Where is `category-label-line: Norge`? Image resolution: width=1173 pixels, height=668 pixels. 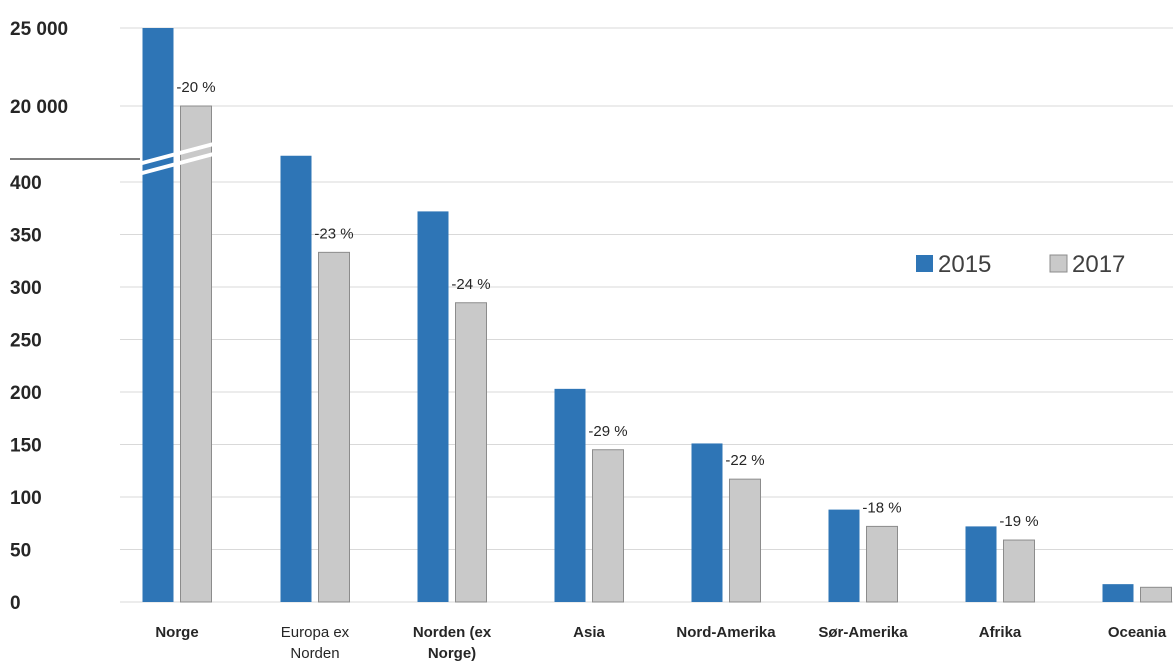
category-label-line: Norge is located at coordinates (176, 632).